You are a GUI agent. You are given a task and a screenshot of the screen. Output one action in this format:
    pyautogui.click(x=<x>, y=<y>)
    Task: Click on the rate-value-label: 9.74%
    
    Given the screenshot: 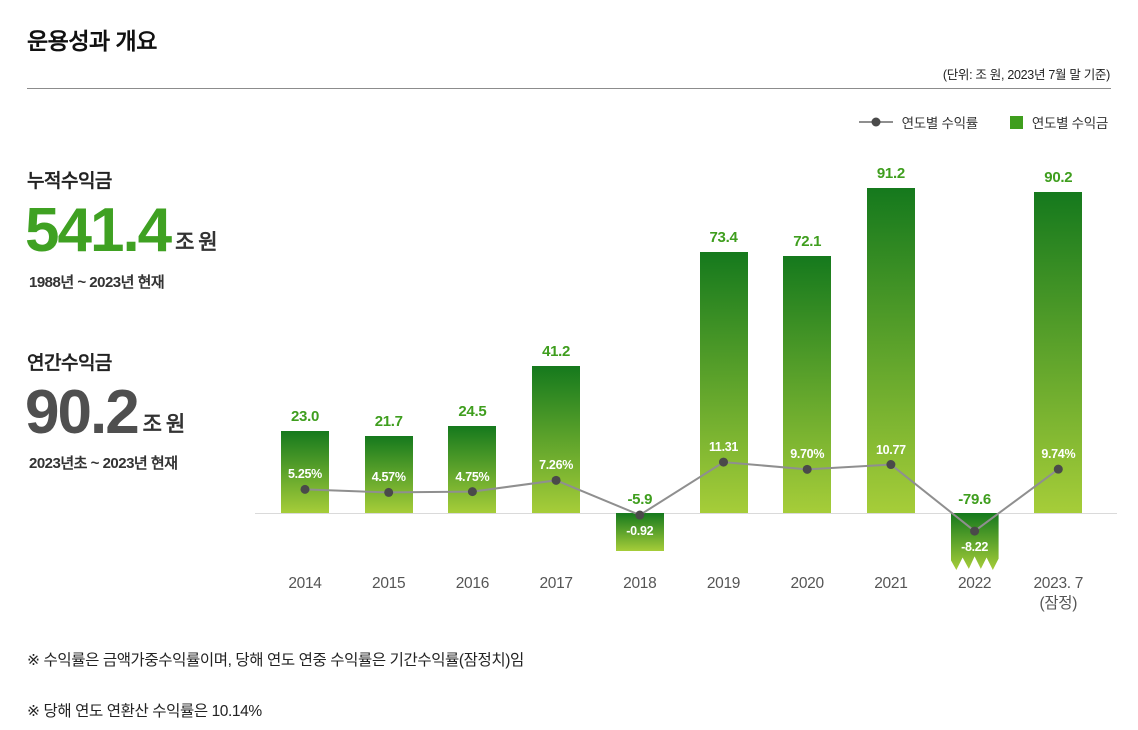 What is the action you would take?
    pyautogui.click(x=1058, y=454)
    